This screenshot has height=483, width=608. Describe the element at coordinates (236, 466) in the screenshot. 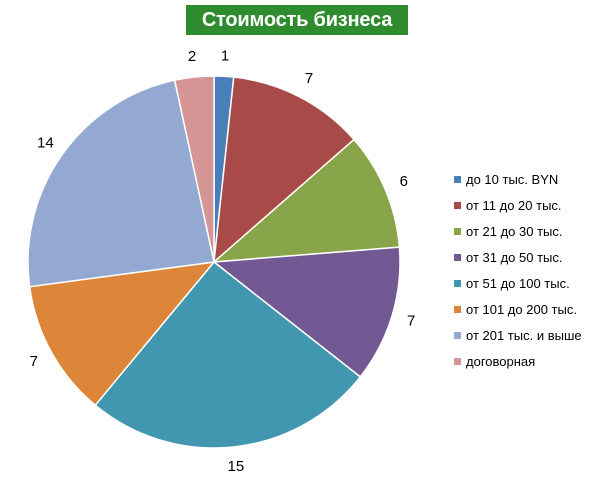

I see `data-label-5: 15` at that location.